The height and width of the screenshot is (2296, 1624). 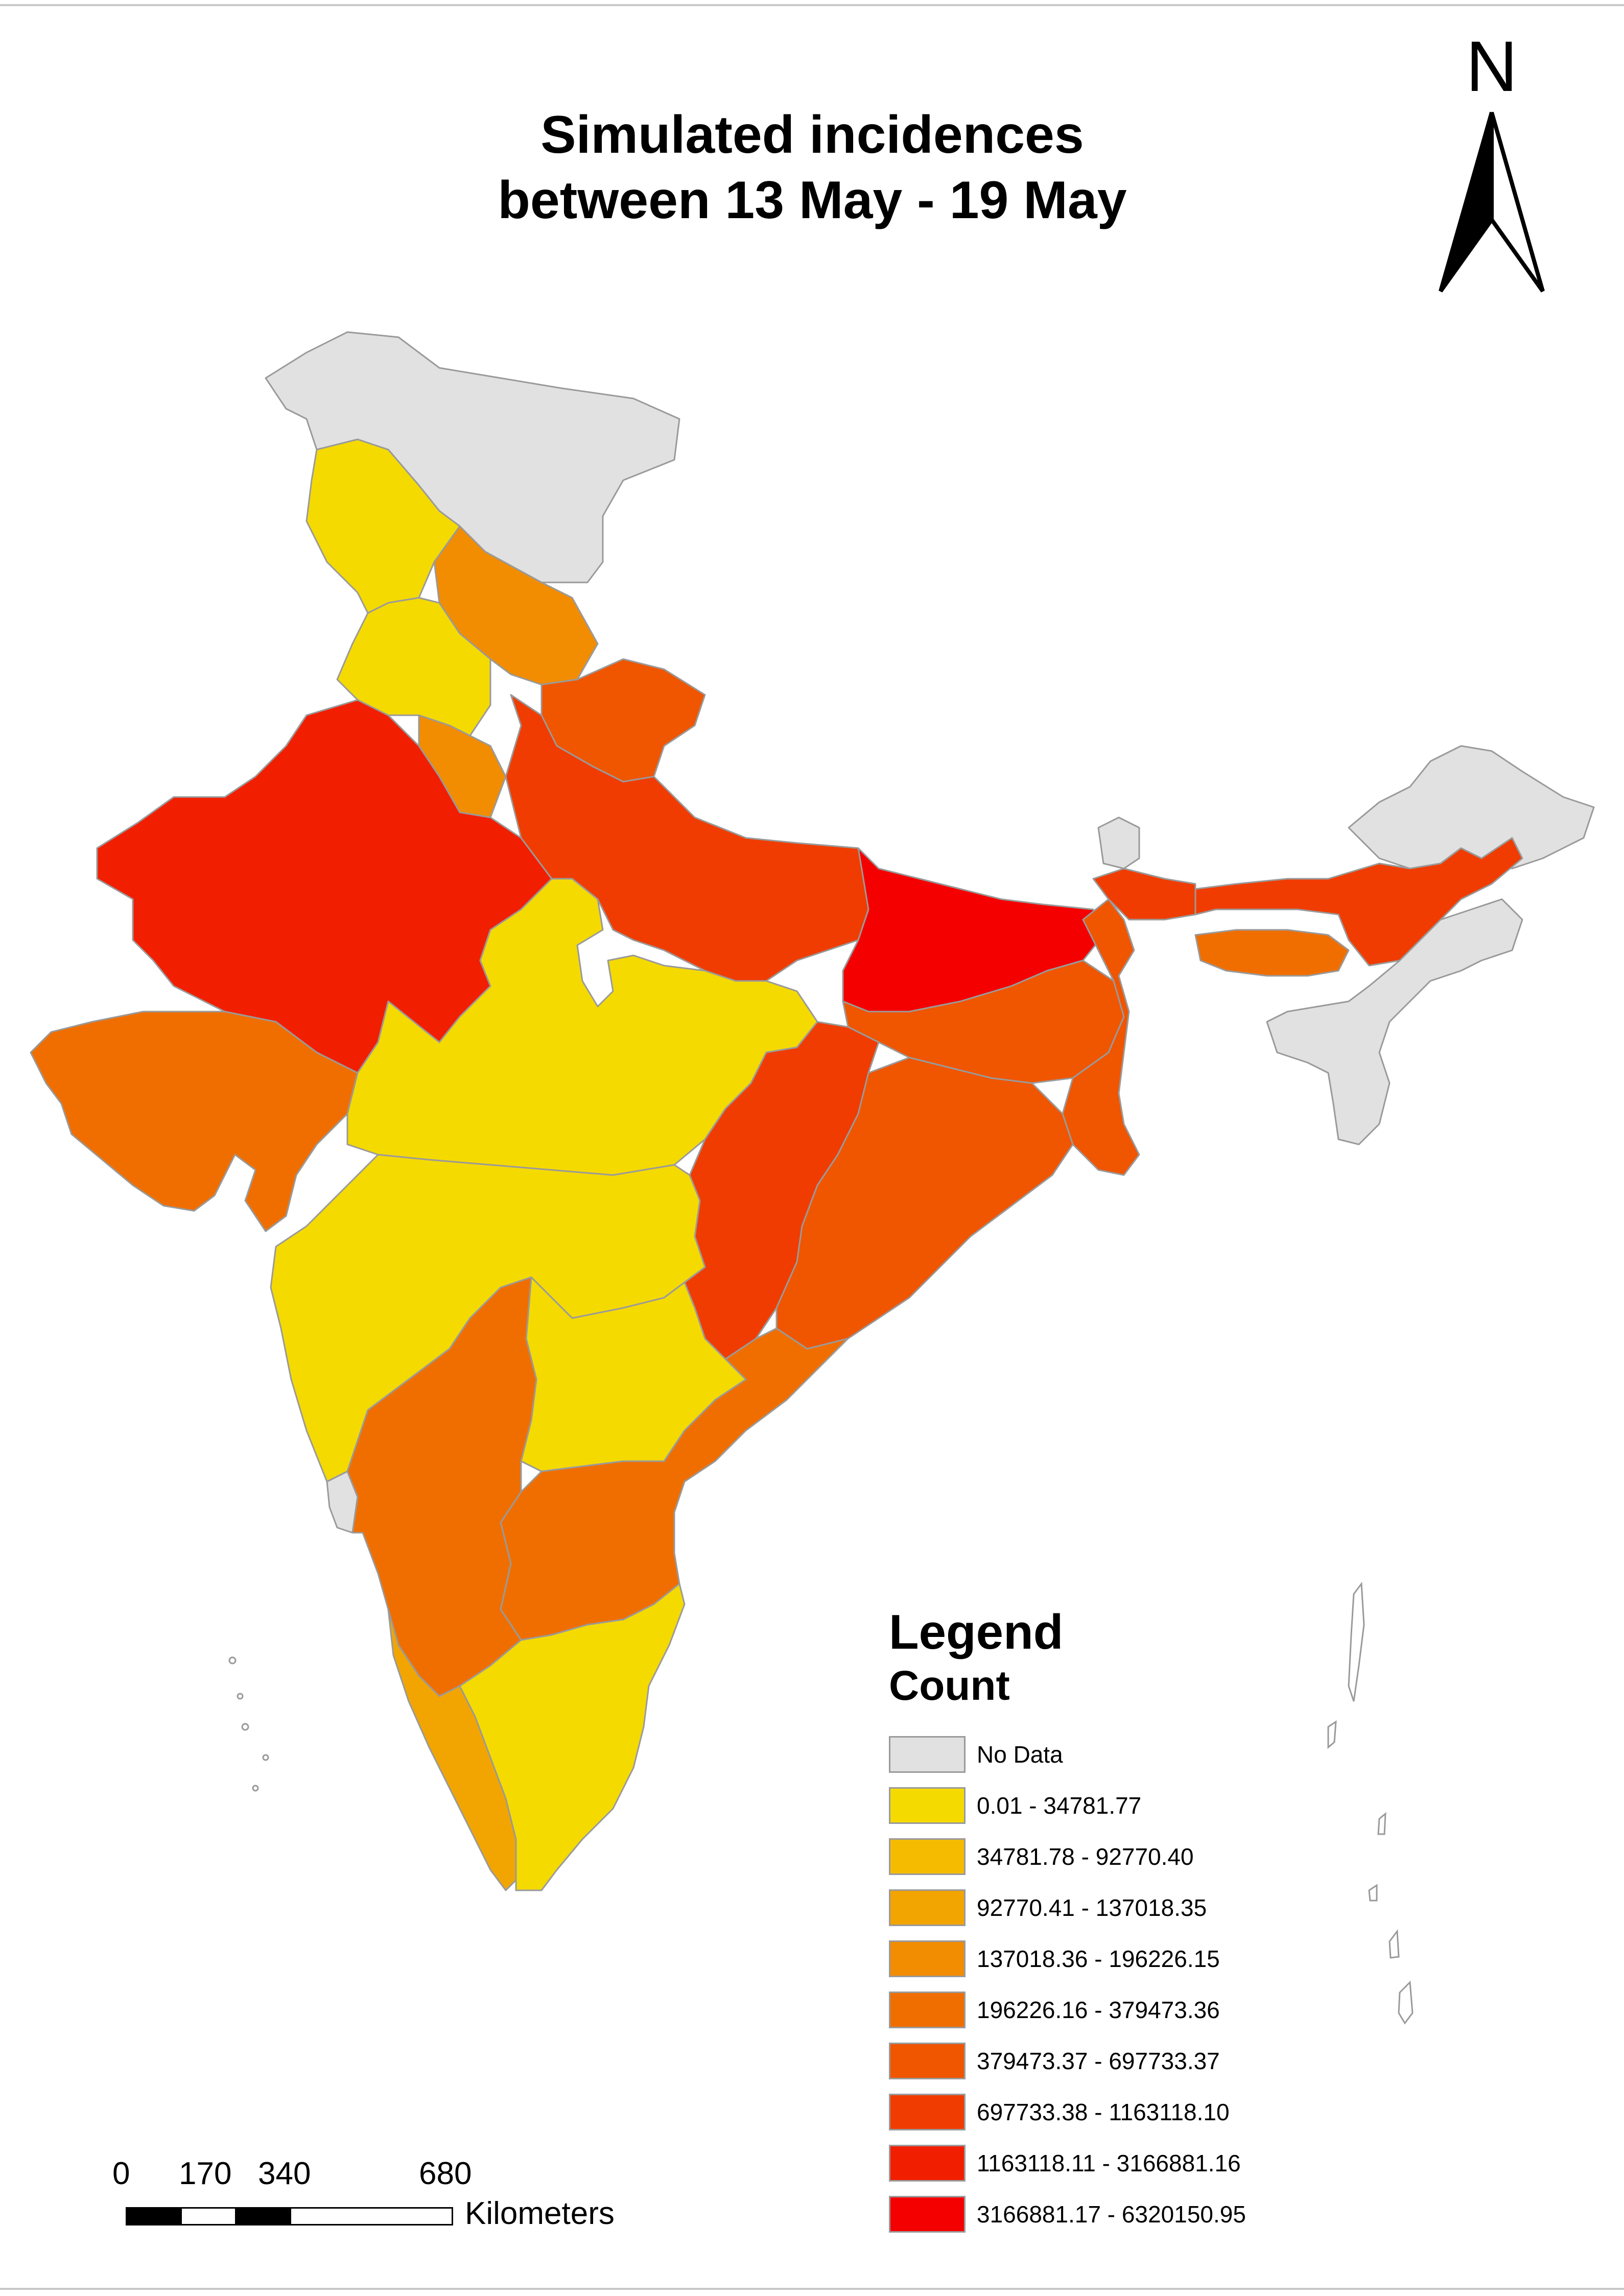 I want to click on legend-item: 137018.36 - 196226.15, so click(x=1114, y=1956).